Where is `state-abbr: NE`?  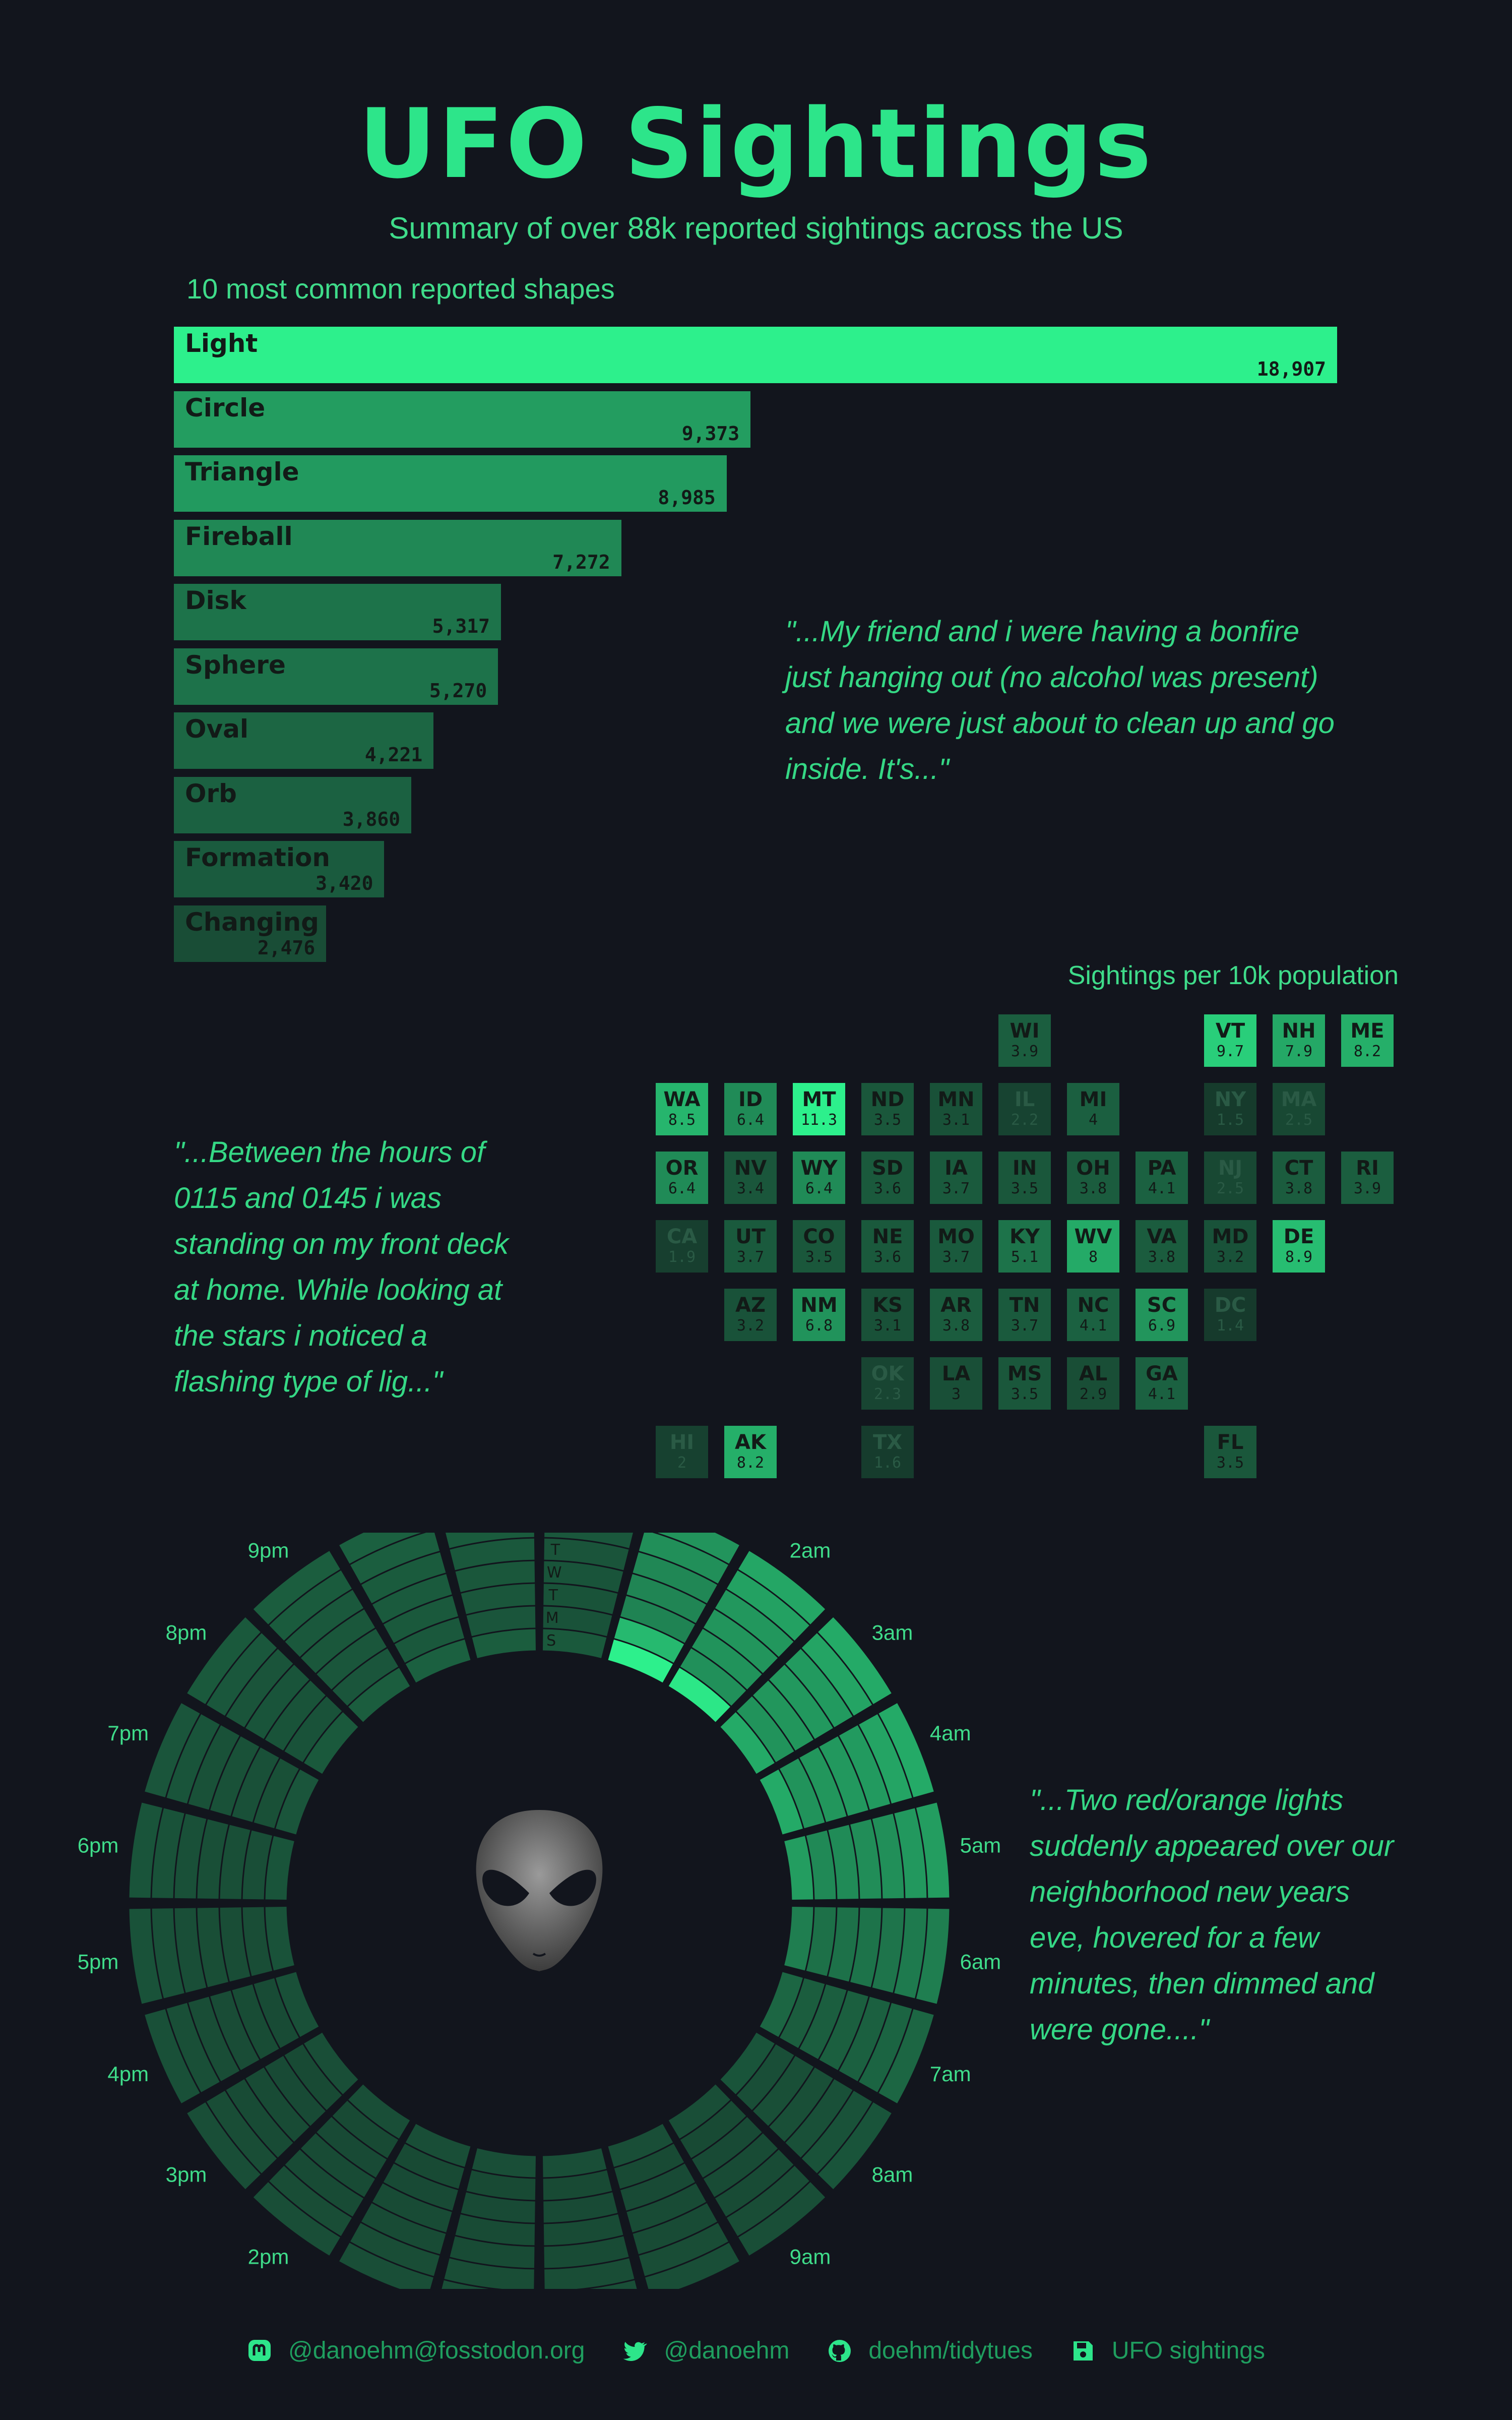
state-abbr: NE is located at coordinates (888, 1236).